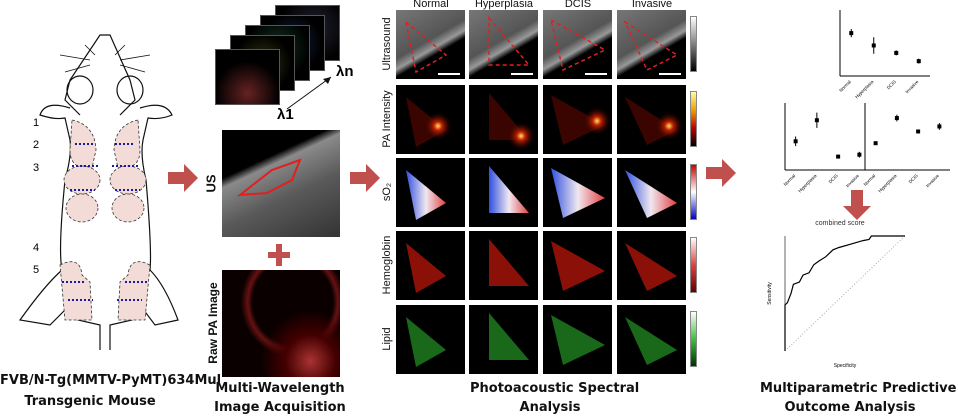  Describe the element at coordinates (857, 205) in the screenshot. I see `down-arrow-icon` at that location.